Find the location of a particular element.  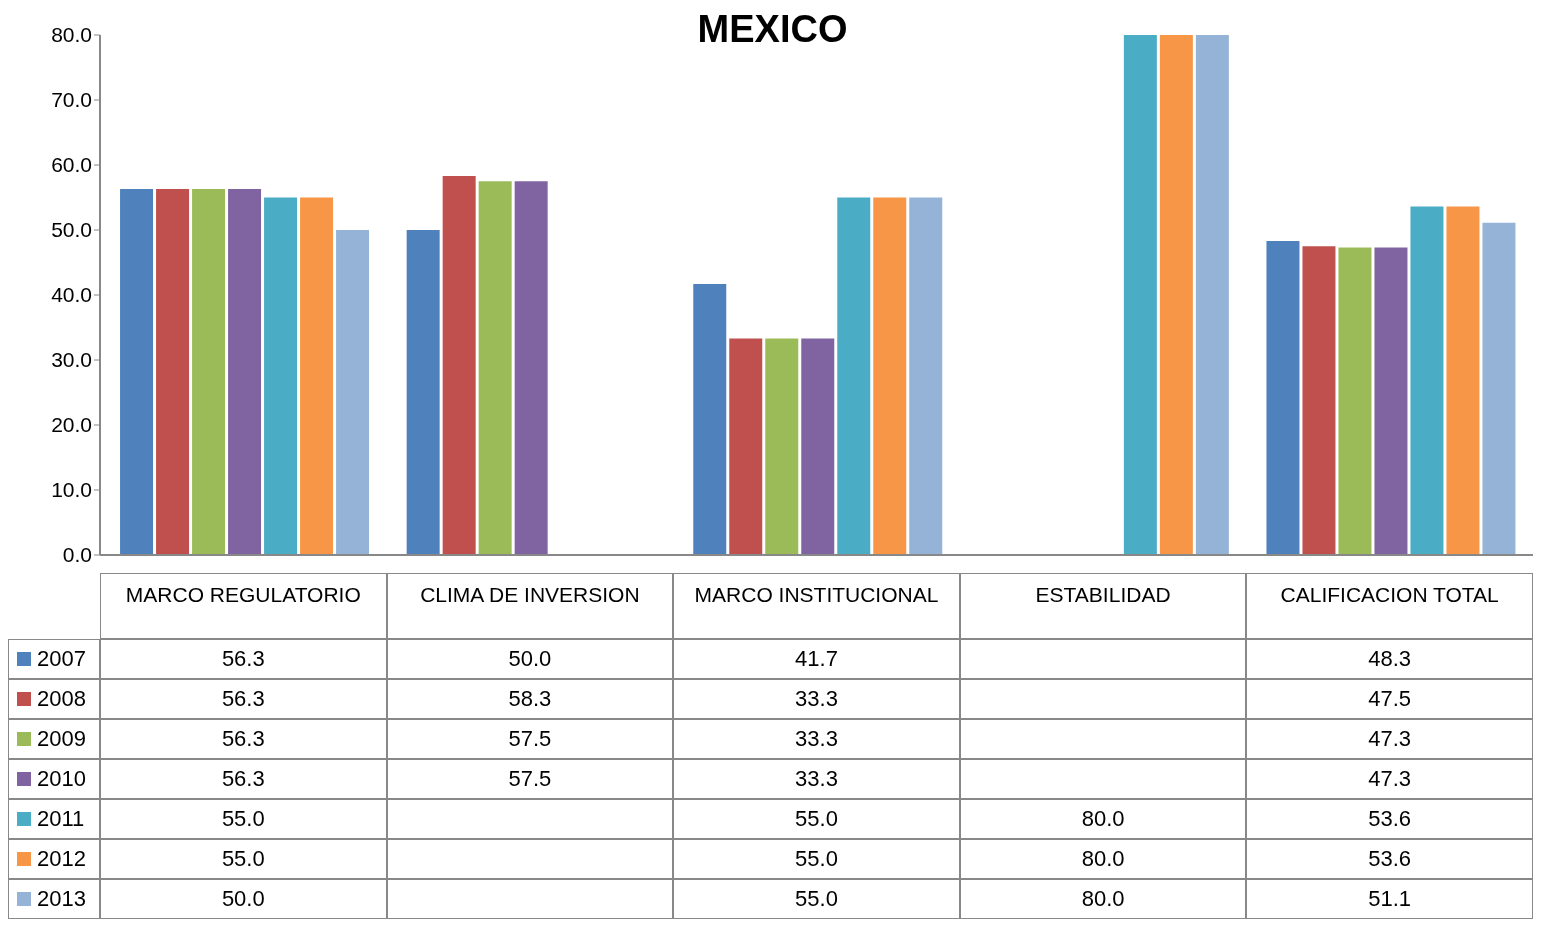

x-tick-label: CLIMA DE INVERSION is located at coordinates (530, 606).